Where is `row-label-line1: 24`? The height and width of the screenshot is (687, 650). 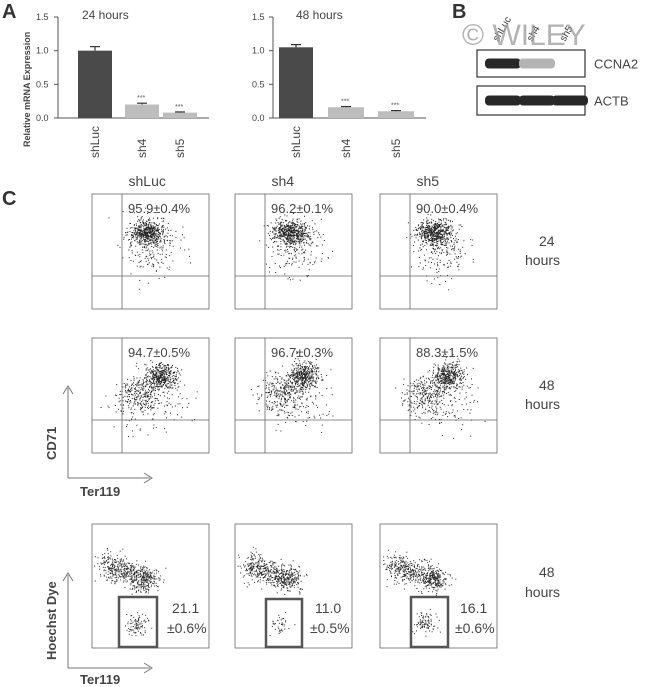
row-label-line1: 24 is located at coordinates (547, 241).